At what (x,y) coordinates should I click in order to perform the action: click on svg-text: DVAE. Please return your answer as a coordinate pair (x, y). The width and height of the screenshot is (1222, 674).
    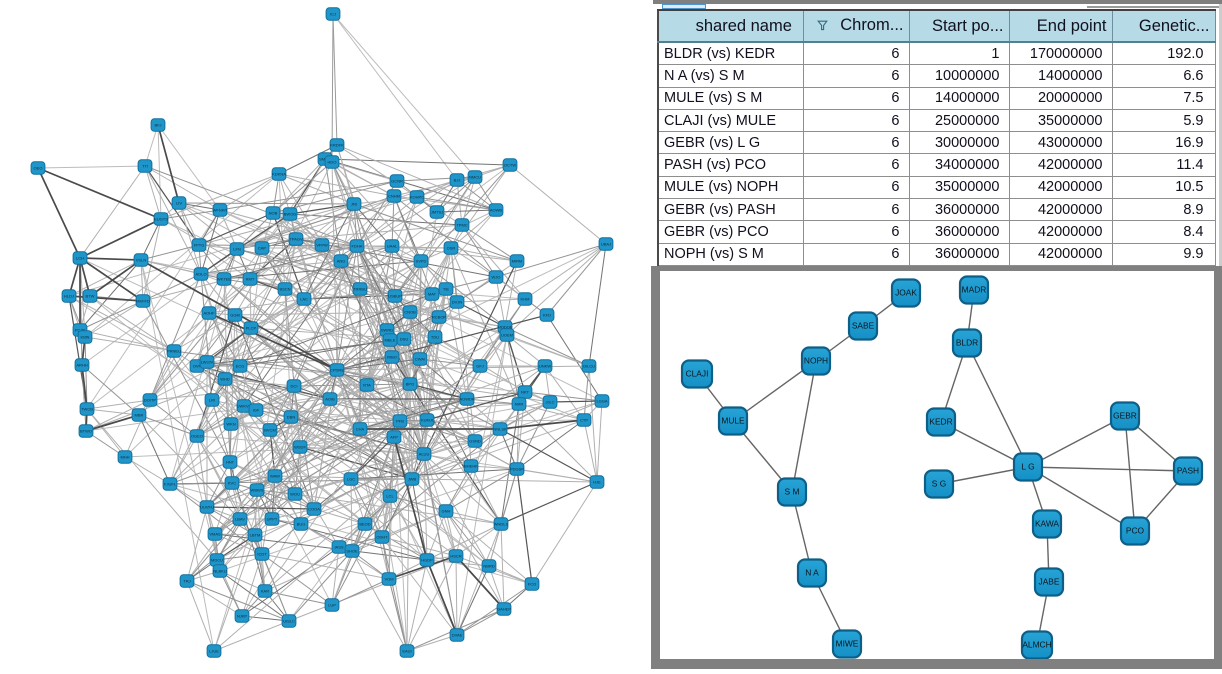
    Looking at the image, I should click on (457, 635).